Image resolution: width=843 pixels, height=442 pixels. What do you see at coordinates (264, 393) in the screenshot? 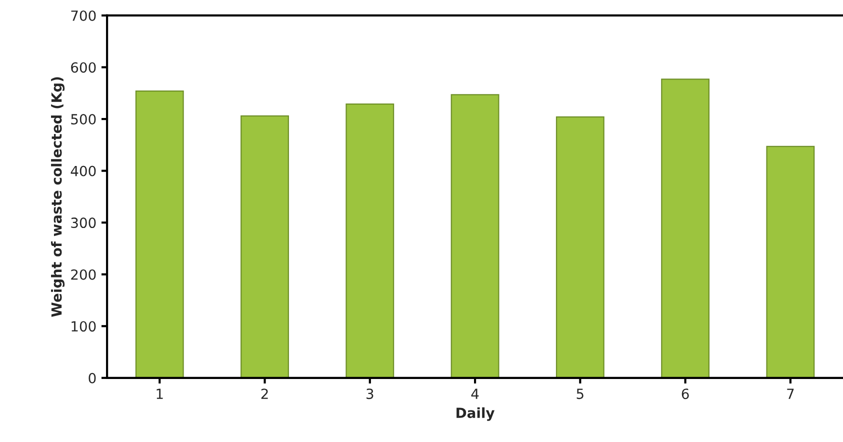
I see `x-tick-label: 2` at bounding box center [264, 393].